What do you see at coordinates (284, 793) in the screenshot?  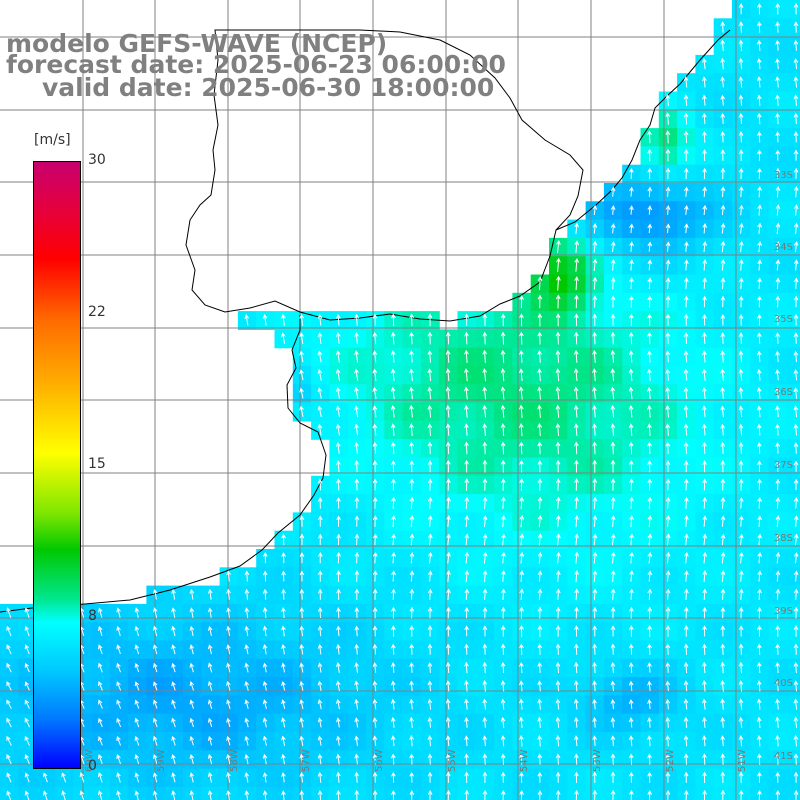 I see `wind-cell` at bounding box center [284, 793].